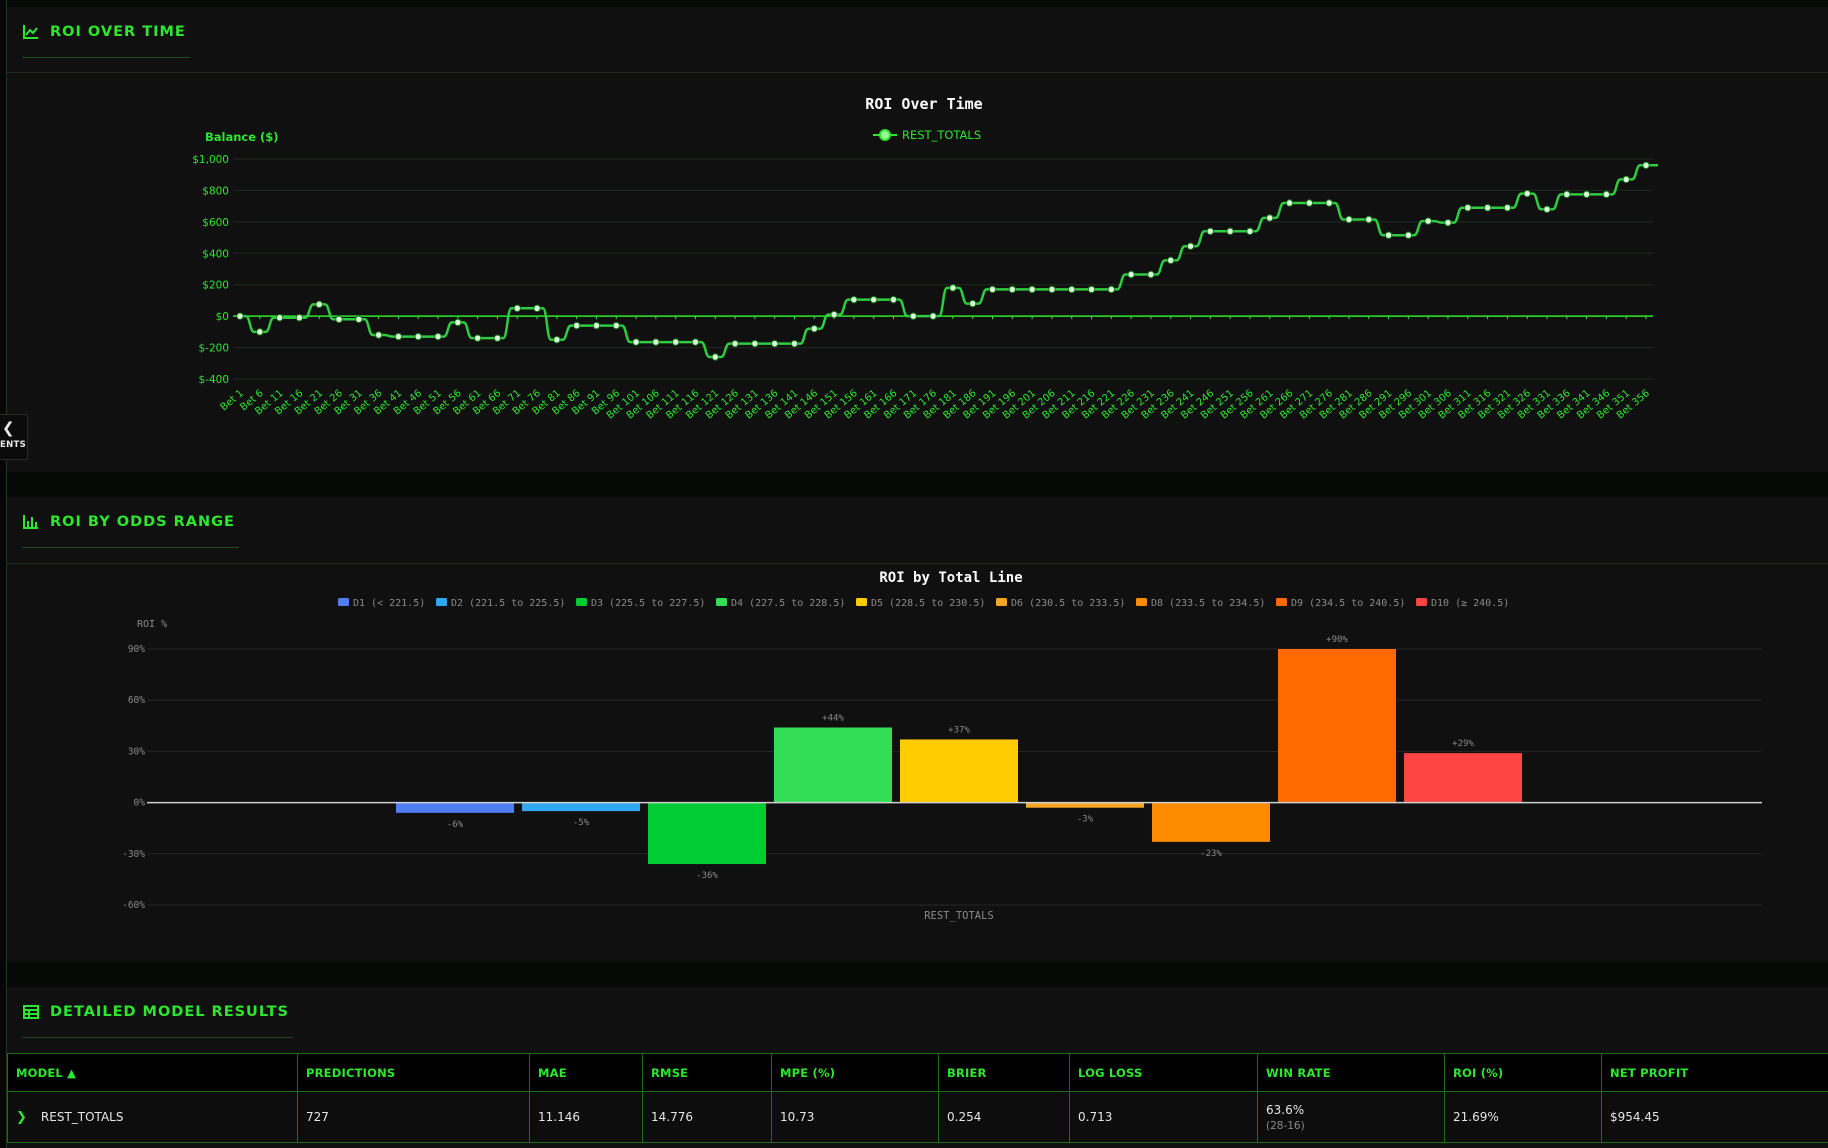  What do you see at coordinates (855, 1072) in the screenshot?
I see `column-header-mpe: MPE (%)` at bounding box center [855, 1072].